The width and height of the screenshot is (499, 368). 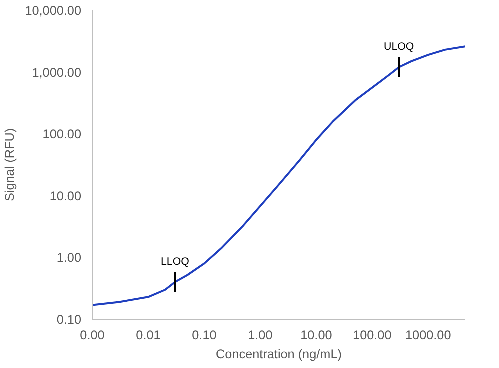 I want to click on x-tick-label: 0.10, so click(x=204, y=335).